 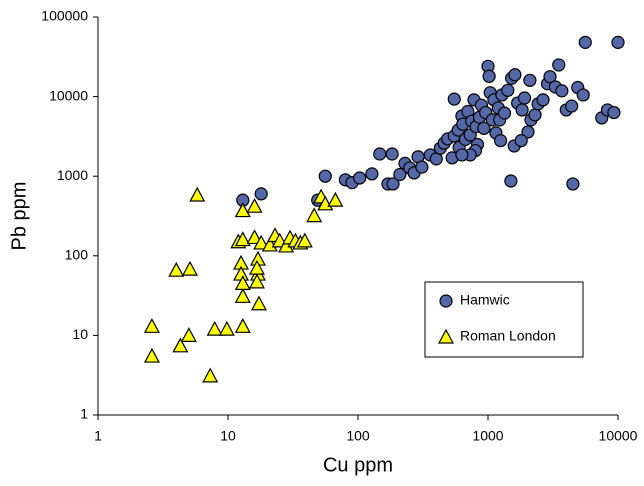 I want to click on y-axis-label: Pb ppm, so click(x=19, y=216).